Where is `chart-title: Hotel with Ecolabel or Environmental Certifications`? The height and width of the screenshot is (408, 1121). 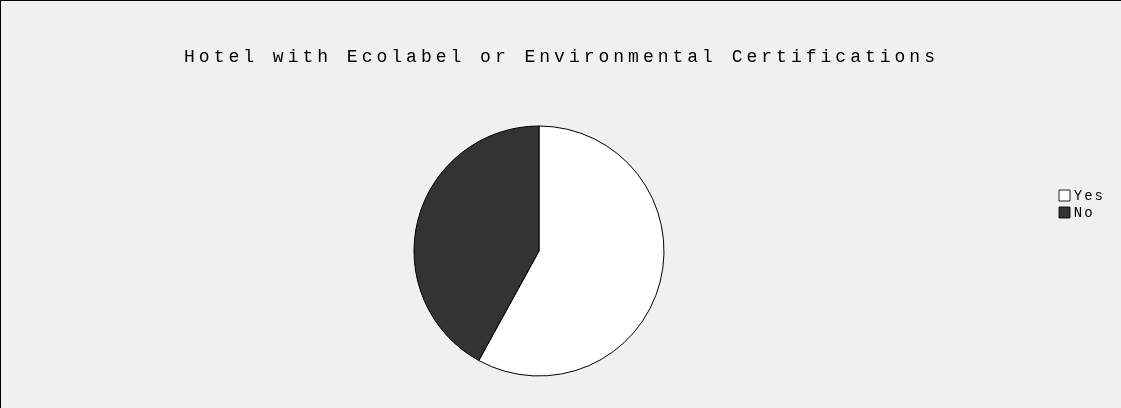
chart-title: Hotel with Ecolabel or Environmental Certifications is located at coordinates (561, 57).